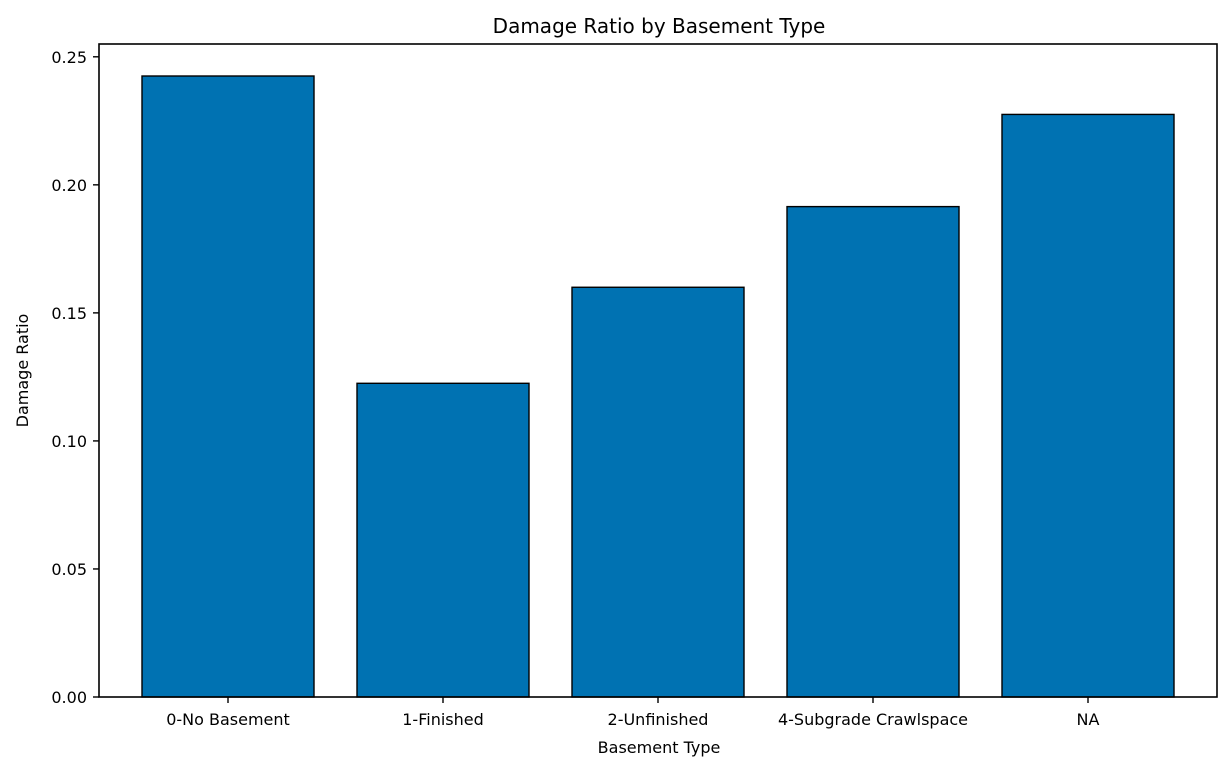 The image size is (1230, 772). What do you see at coordinates (228, 719) in the screenshot?
I see `x-tick-label: 0-No Basement` at bounding box center [228, 719].